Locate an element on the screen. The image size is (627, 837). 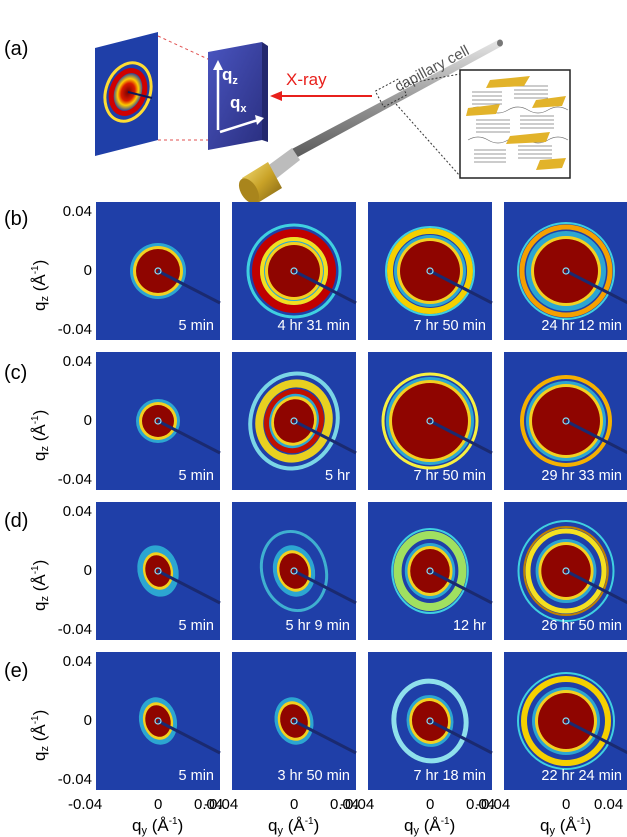
panel-label-d: (d) is located at coordinates (16, 521).